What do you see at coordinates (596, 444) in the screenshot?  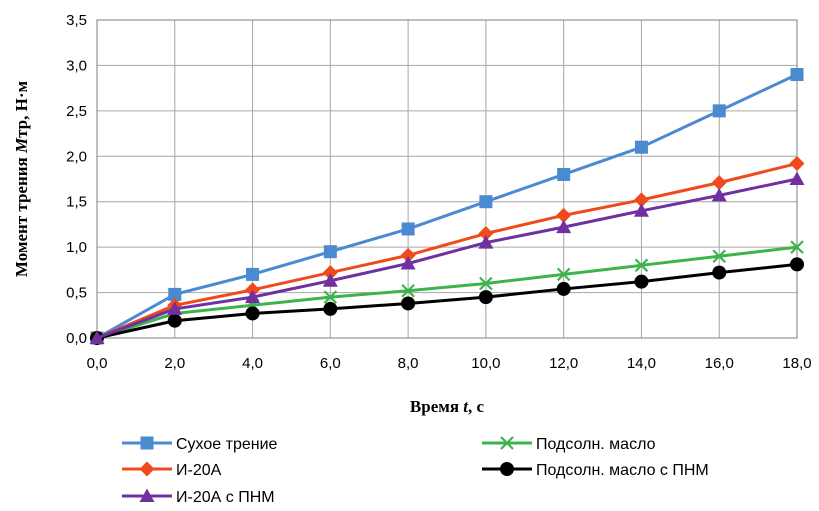 I see `legend-label: Подсолн. масло` at bounding box center [596, 444].